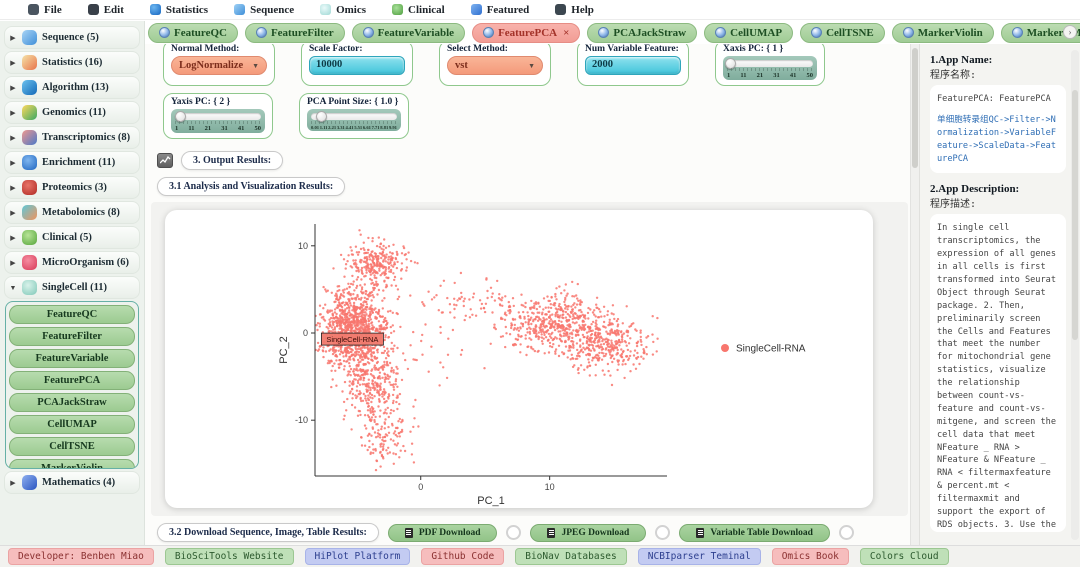 Image resolution: width=1080 pixels, height=567 pixels. What do you see at coordinates (994, 99) in the screenshot?
I see `app-name-value: FeaturePCA` at bounding box center [994, 99].